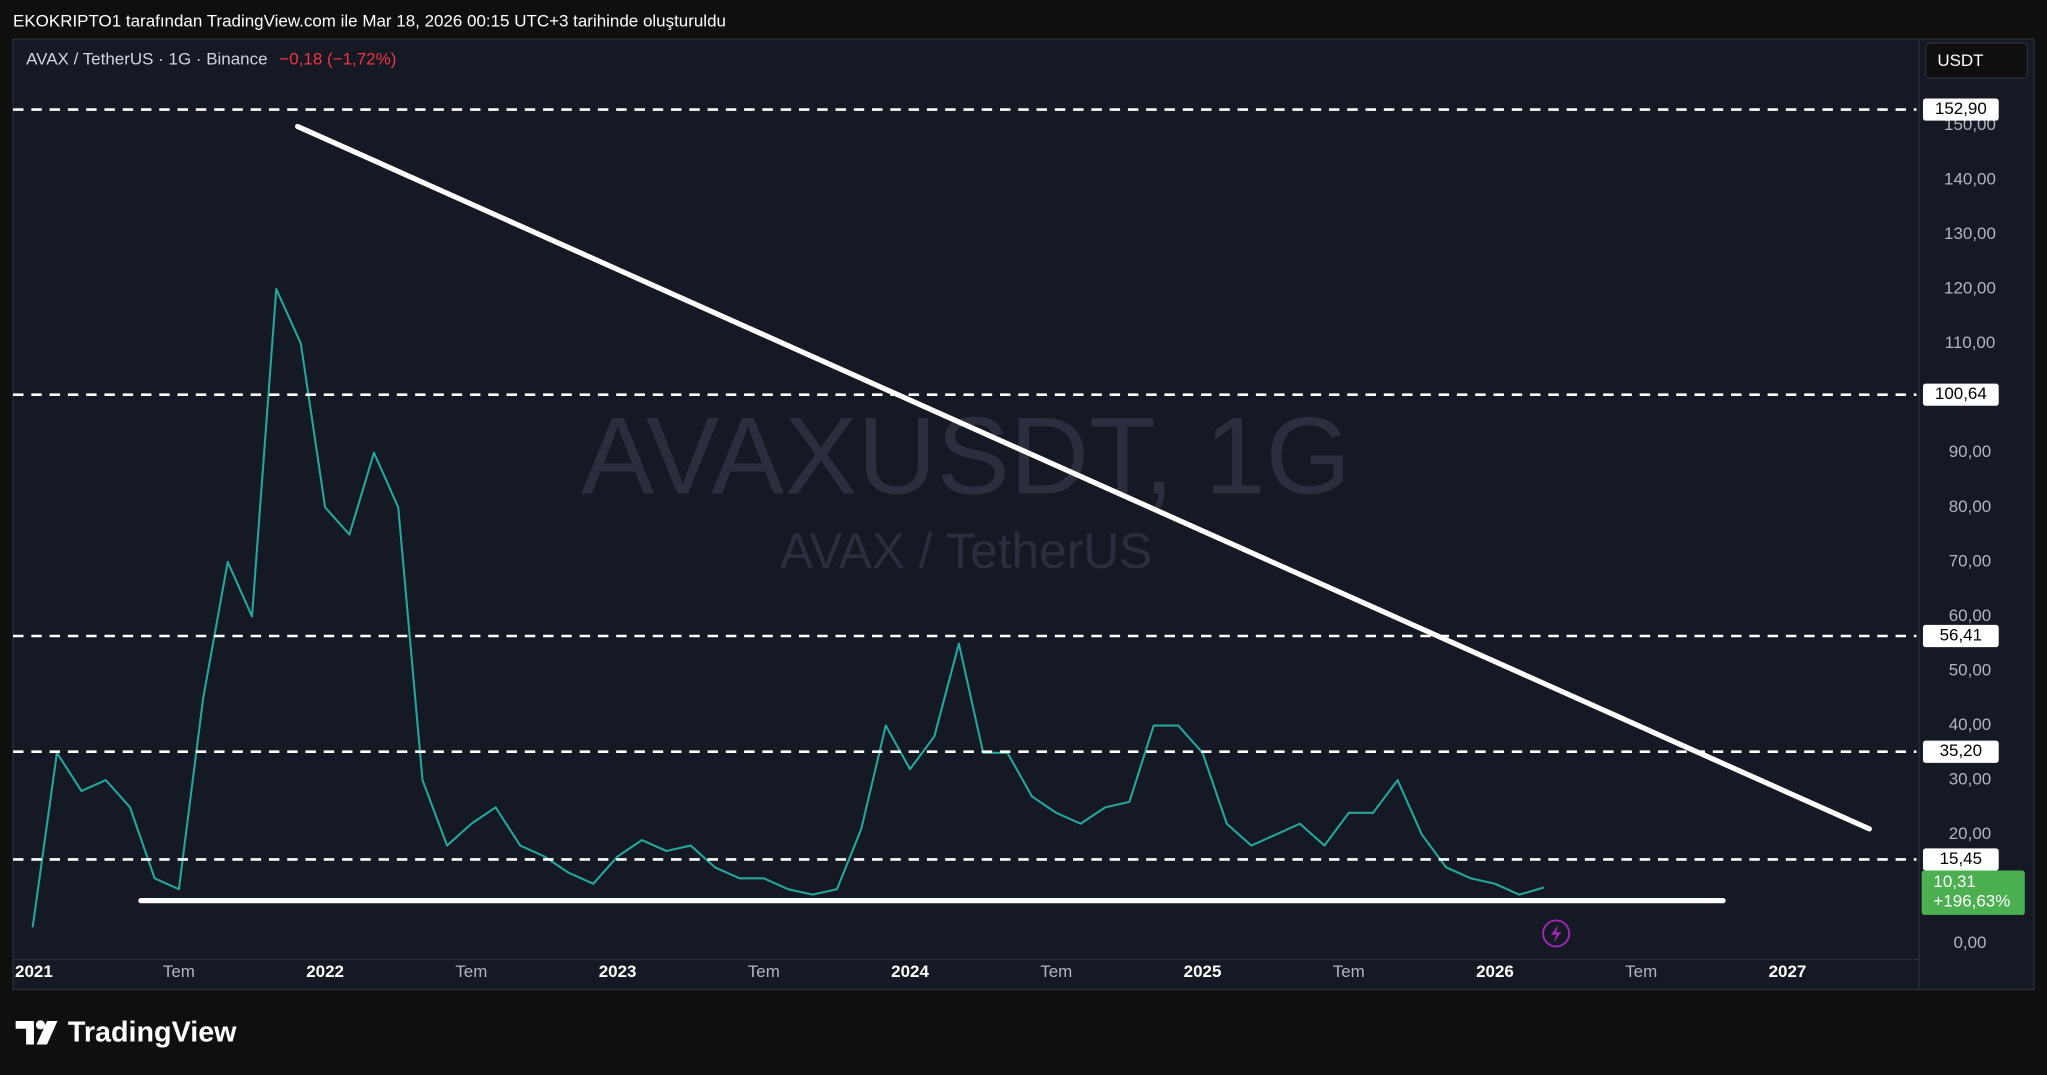  I want to click on y-tick-label: 20,00, so click(1970, 833).